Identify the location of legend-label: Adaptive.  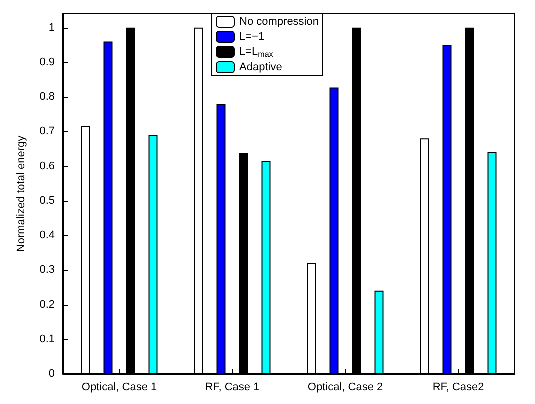
(261, 68).